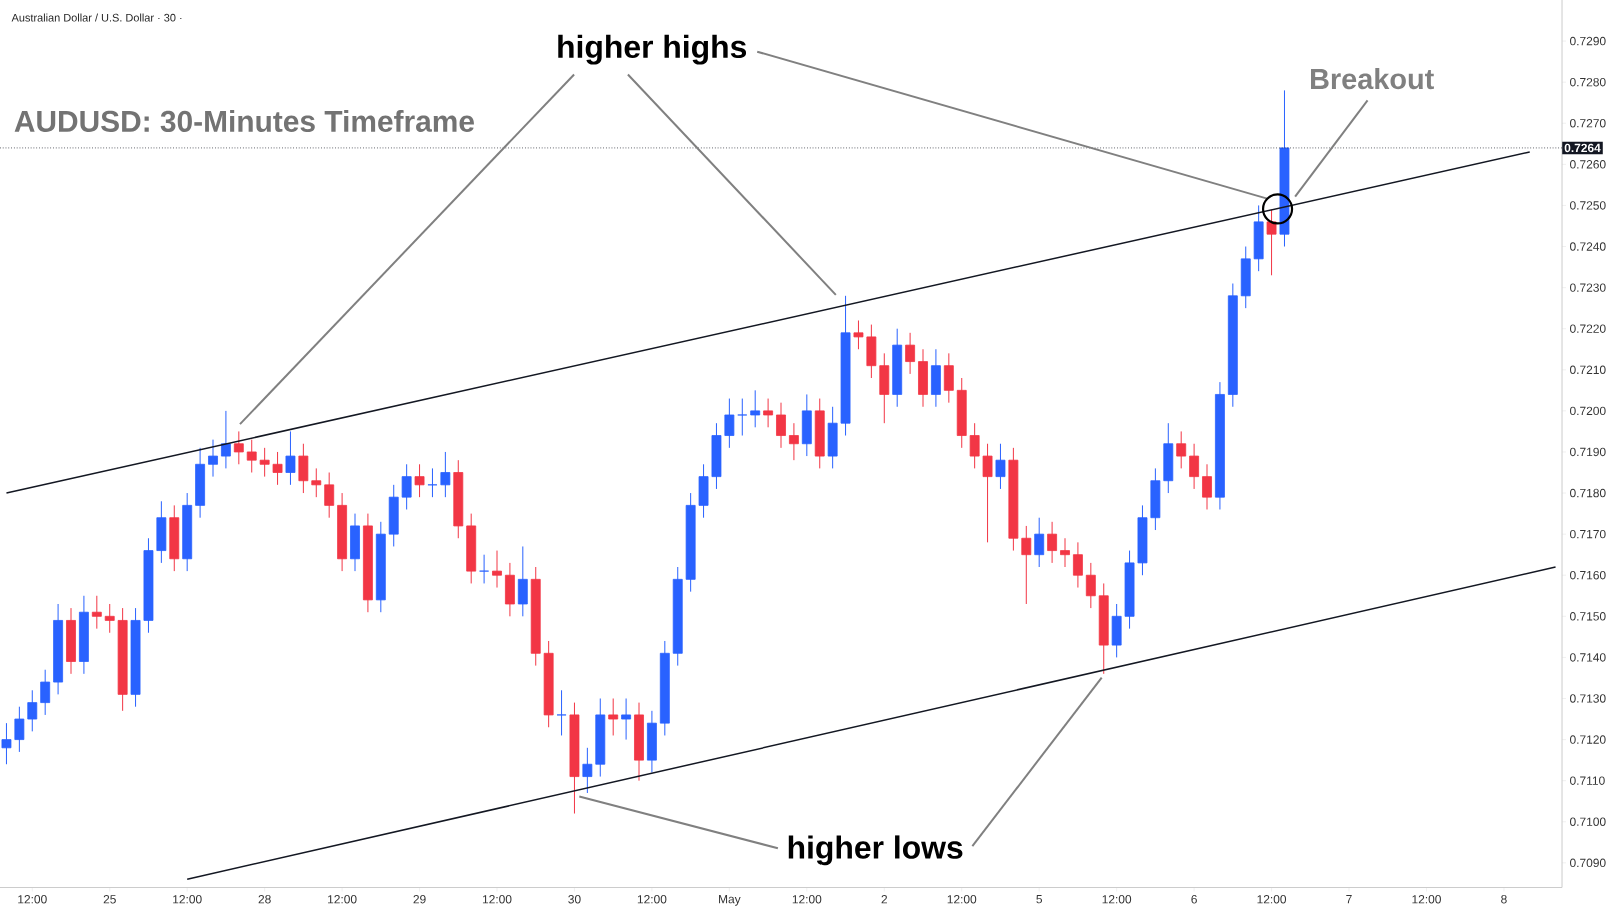 The width and height of the screenshot is (1622, 921). What do you see at coordinates (419, 899) in the screenshot?
I see `x-tick-label: 29` at bounding box center [419, 899].